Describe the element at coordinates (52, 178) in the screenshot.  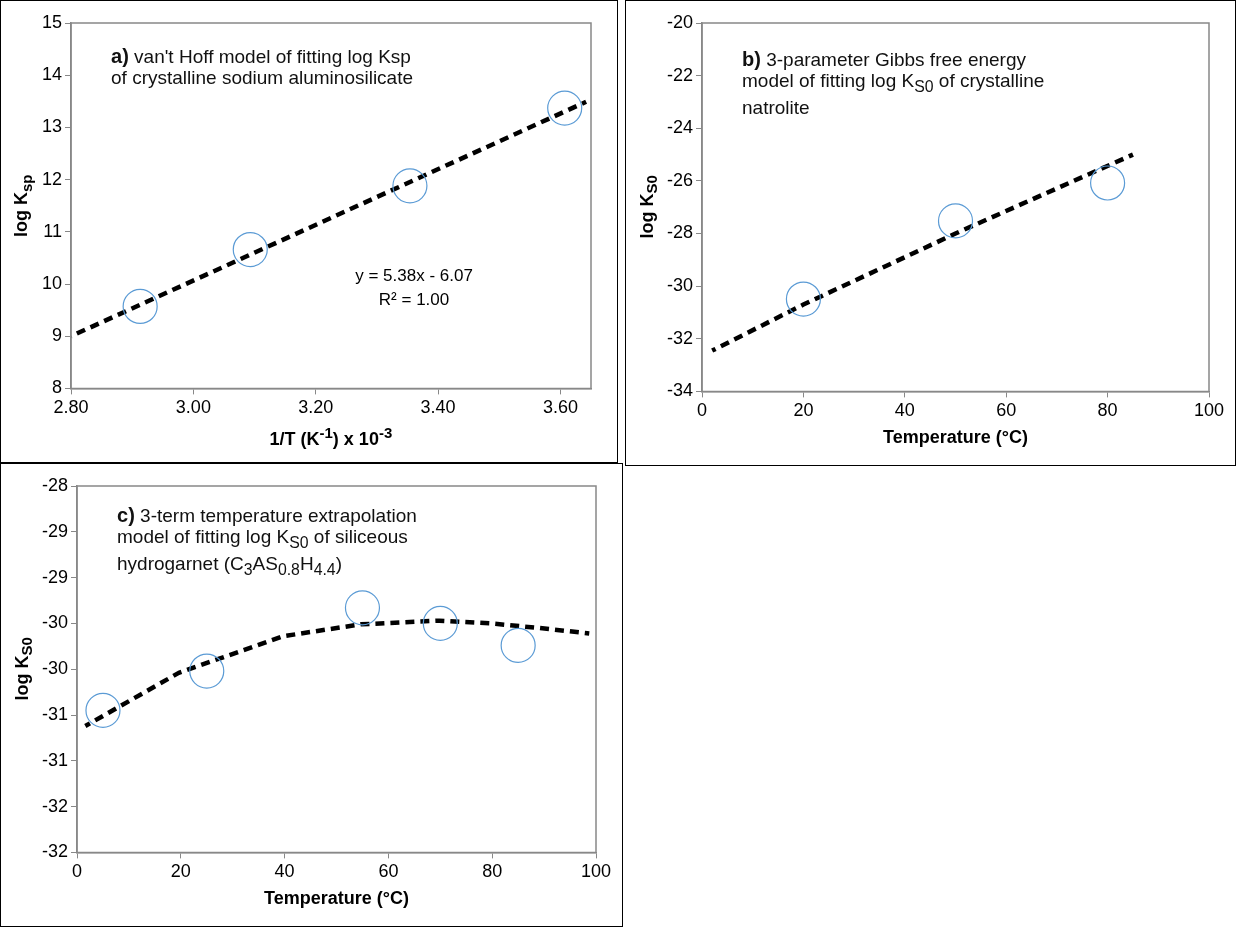
I see `y-tick-label: 12` at that location.